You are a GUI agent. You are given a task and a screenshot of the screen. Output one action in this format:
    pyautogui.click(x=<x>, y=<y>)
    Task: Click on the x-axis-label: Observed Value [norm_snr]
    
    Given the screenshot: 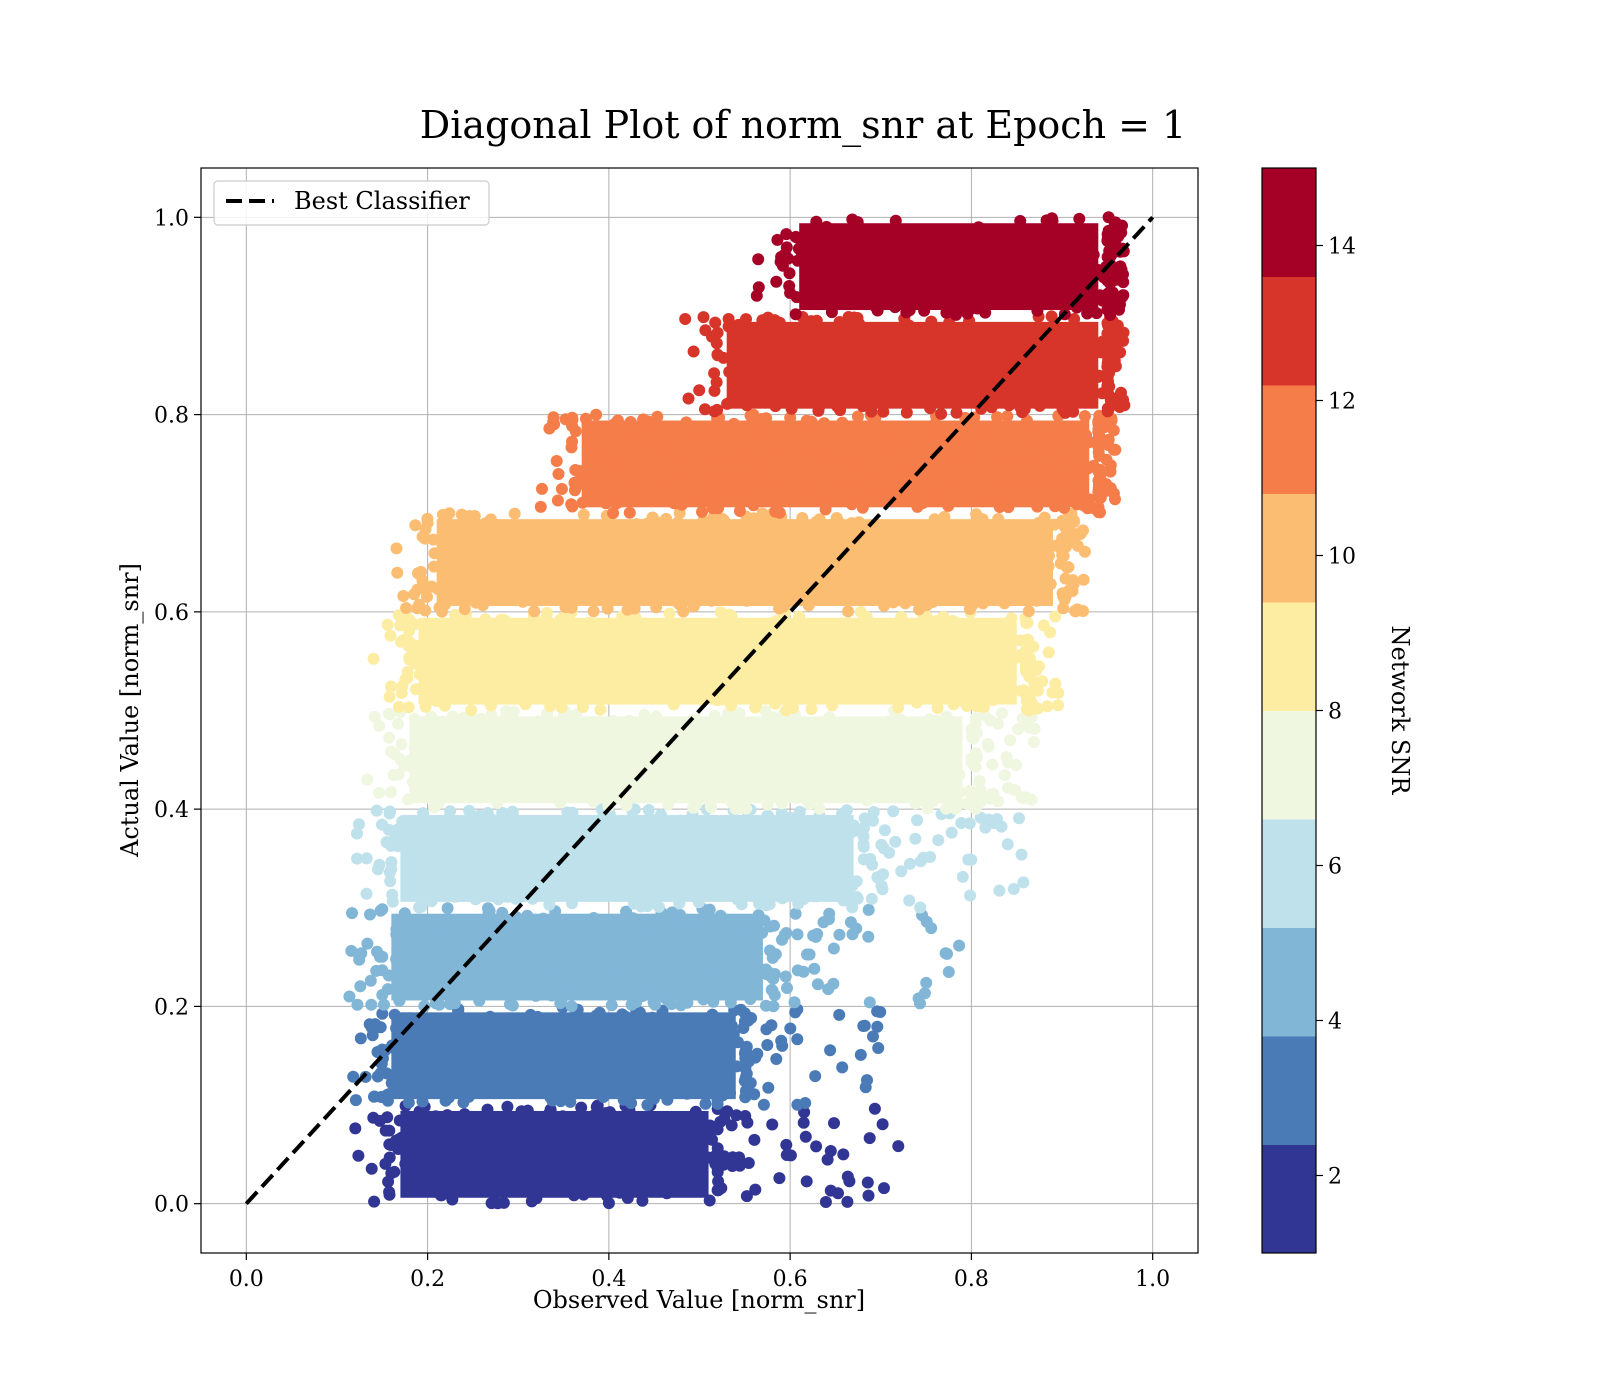 What is the action you would take?
    pyautogui.click(x=699, y=1300)
    